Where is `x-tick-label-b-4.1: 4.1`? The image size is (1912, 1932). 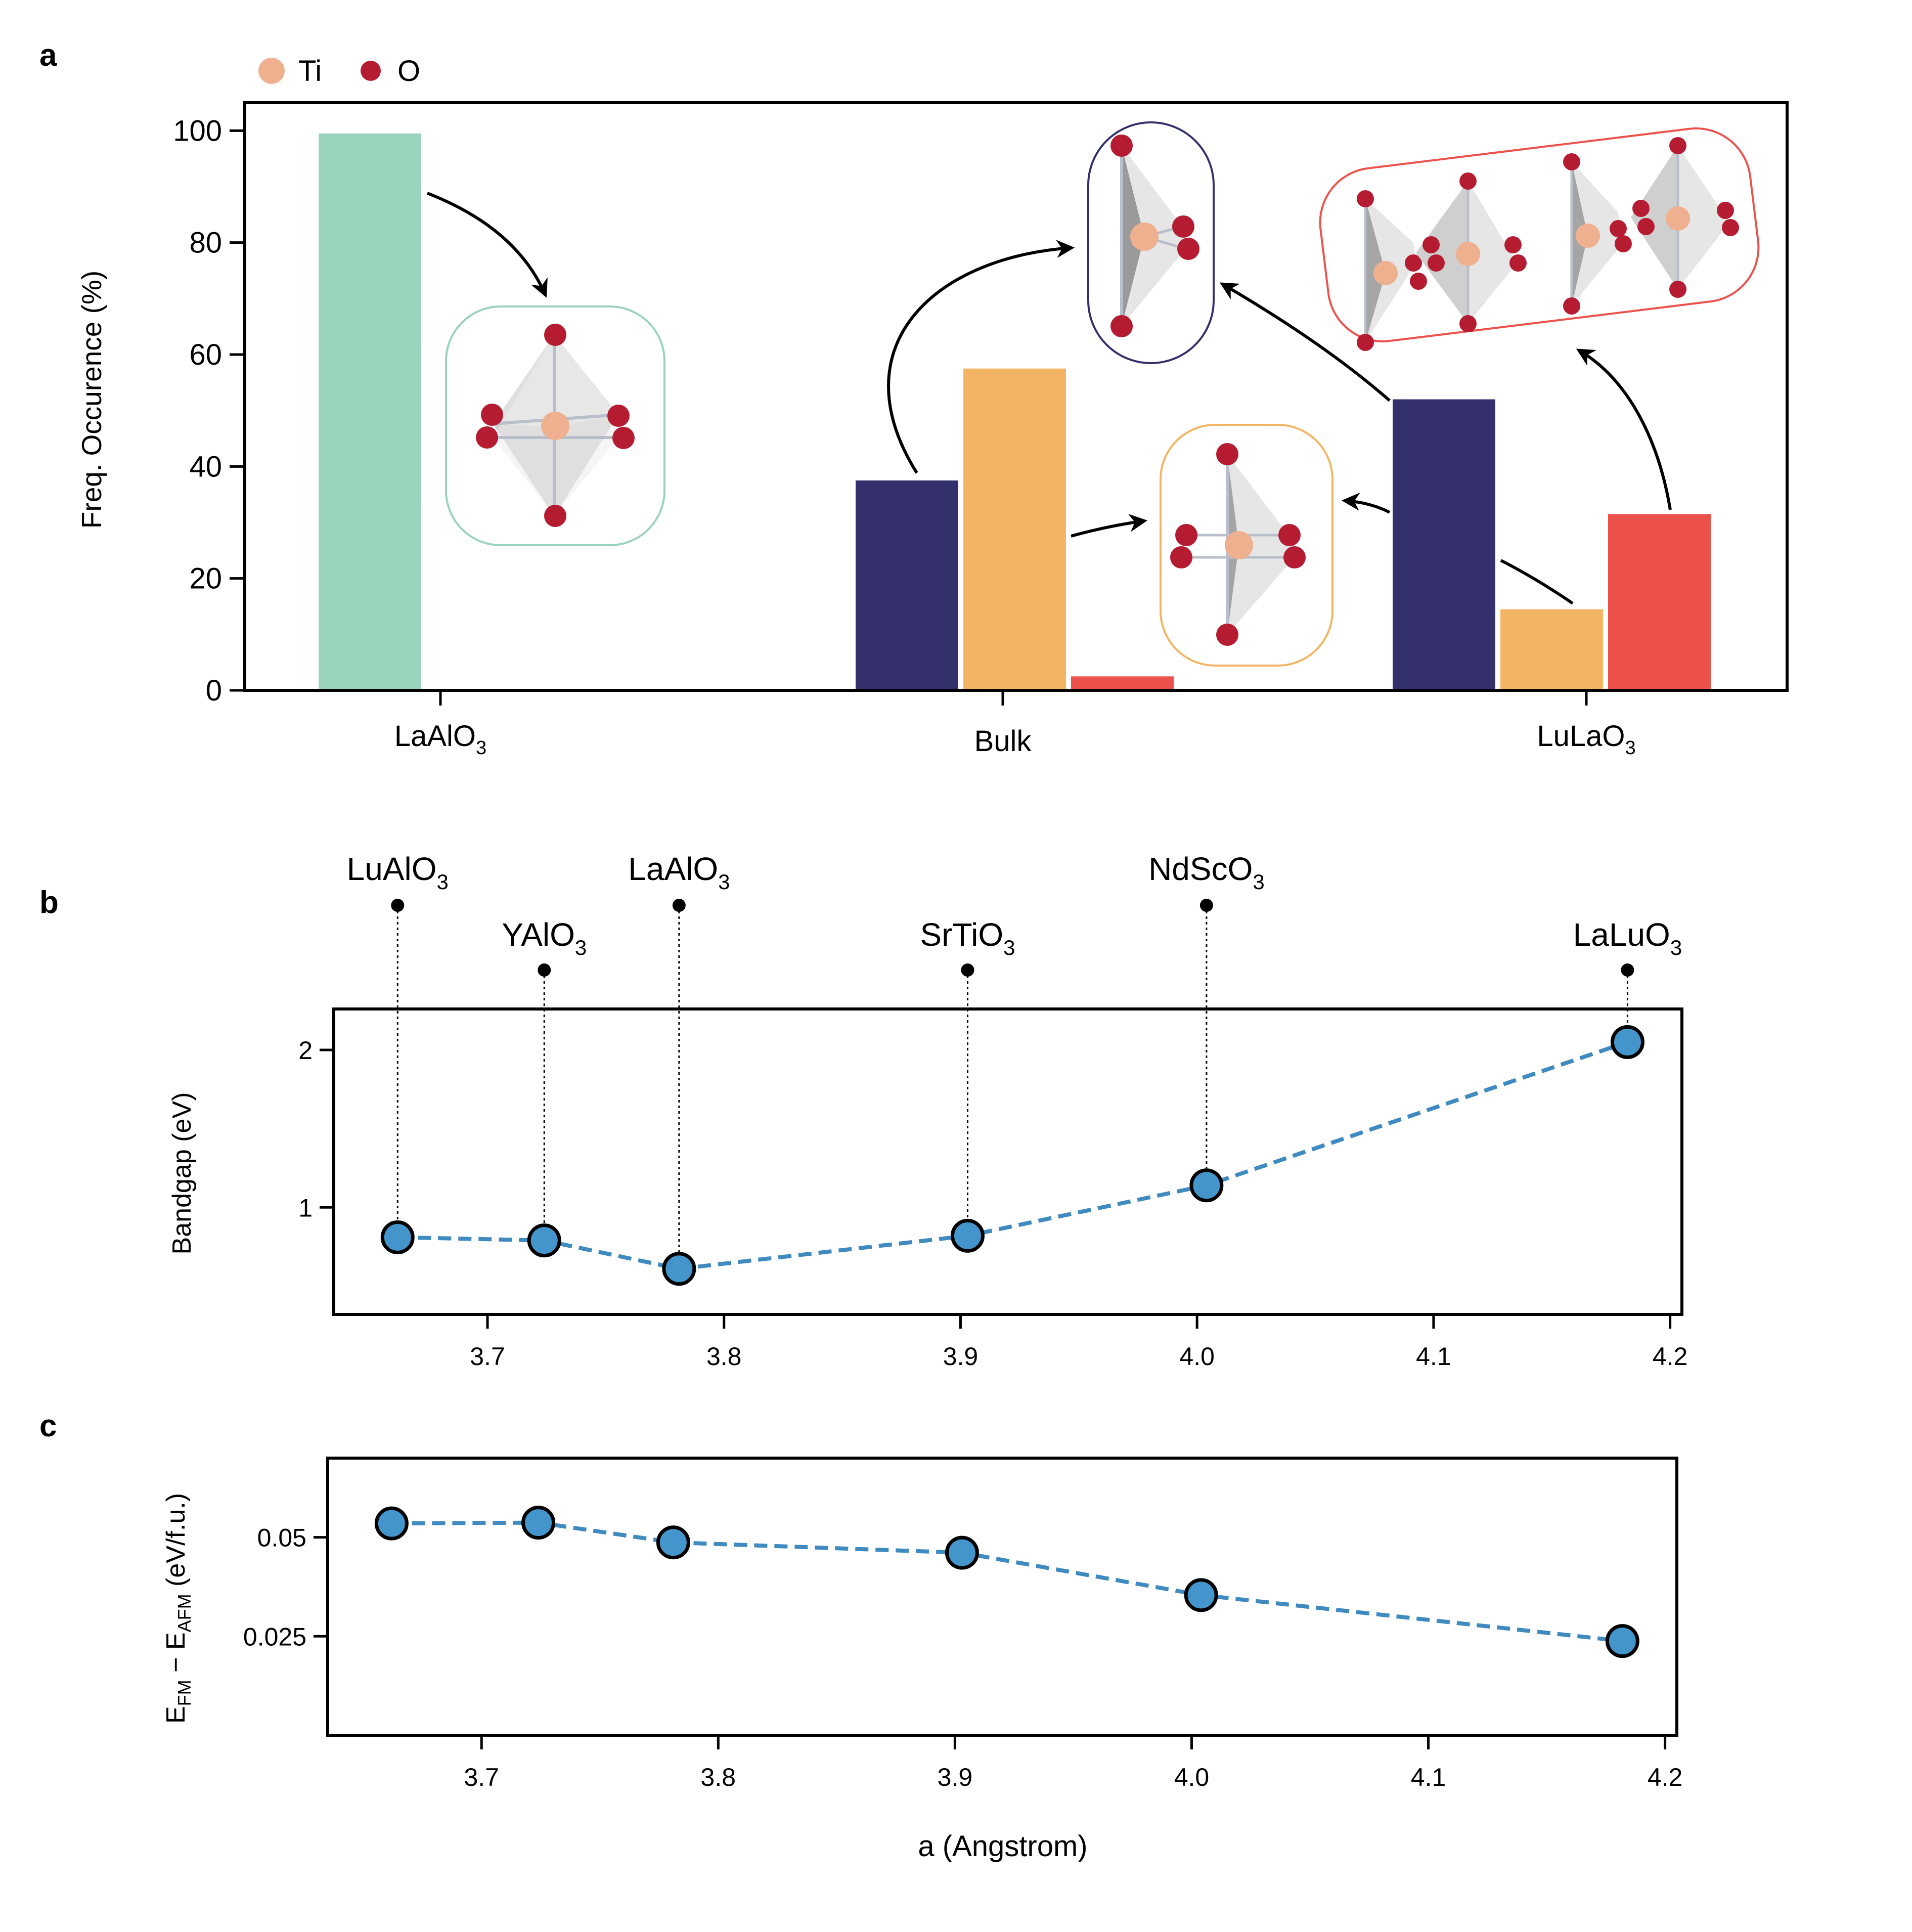 x-tick-label-b-4.1: 4.1 is located at coordinates (1433, 1356).